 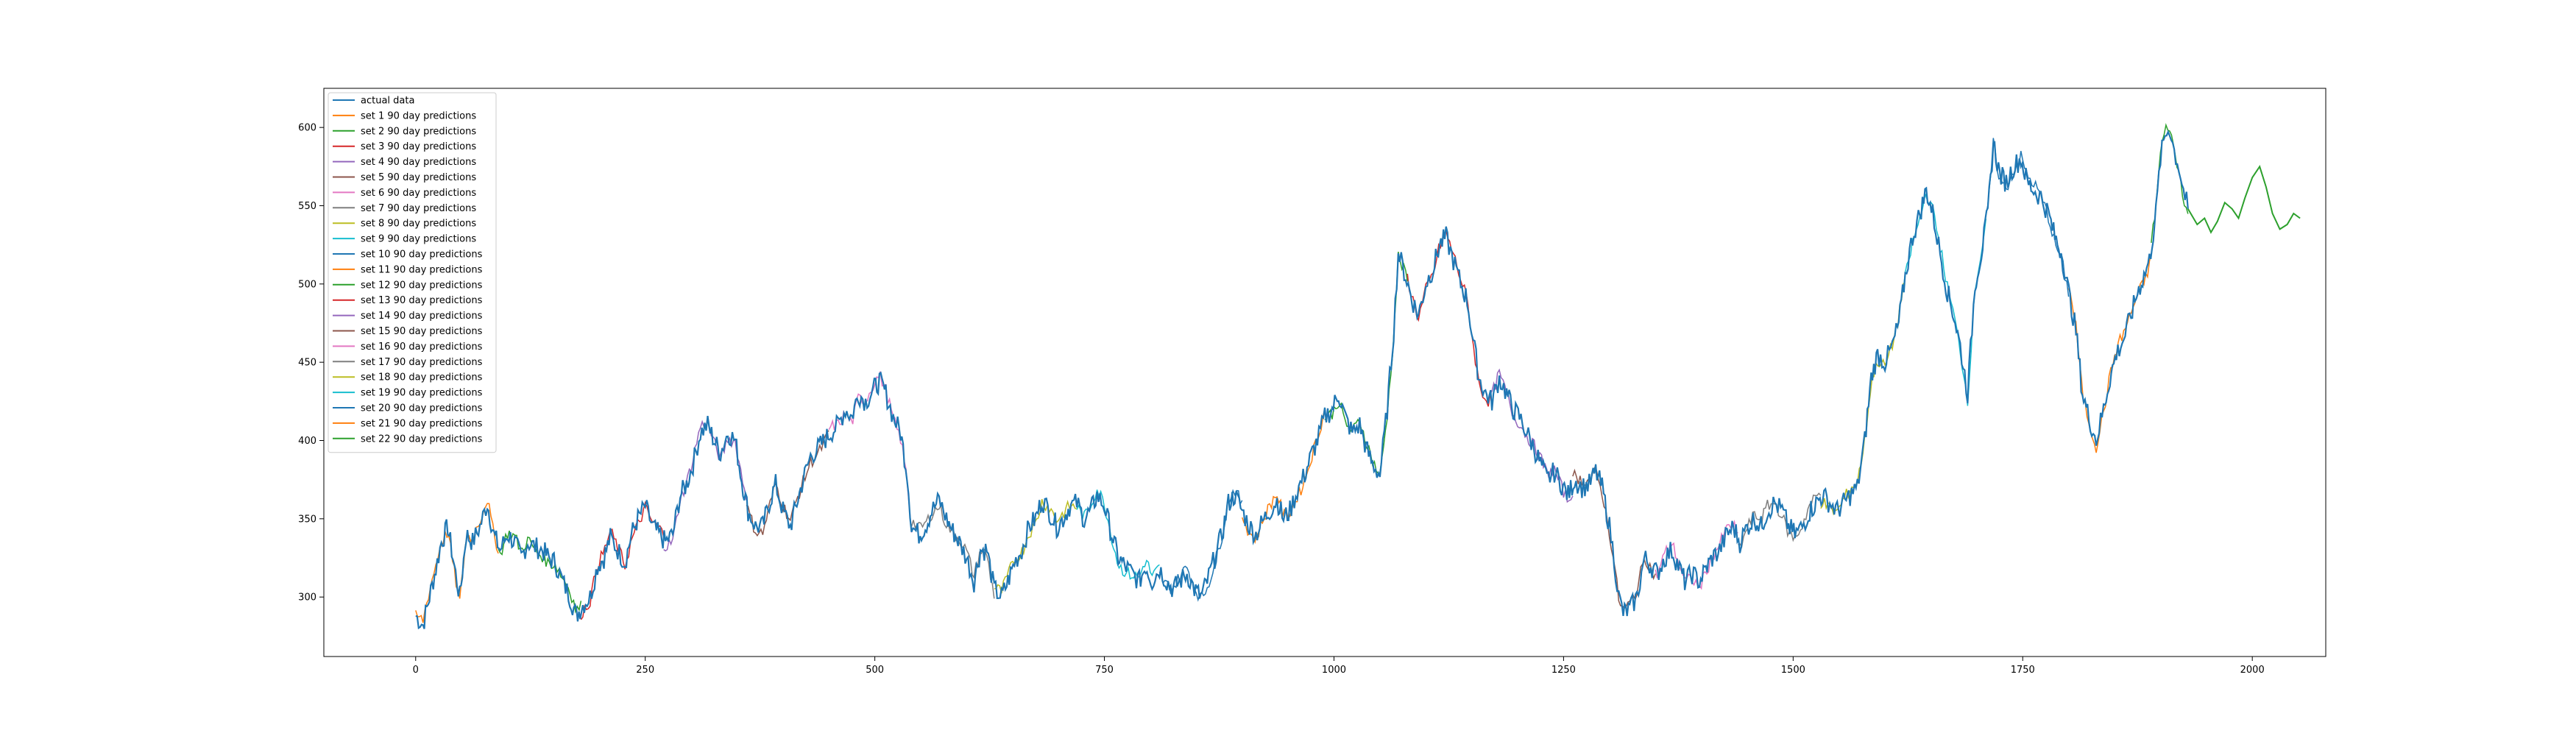 What do you see at coordinates (422, 393) in the screenshot?
I see `legend-label: set 19 90 day predictions` at bounding box center [422, 393].